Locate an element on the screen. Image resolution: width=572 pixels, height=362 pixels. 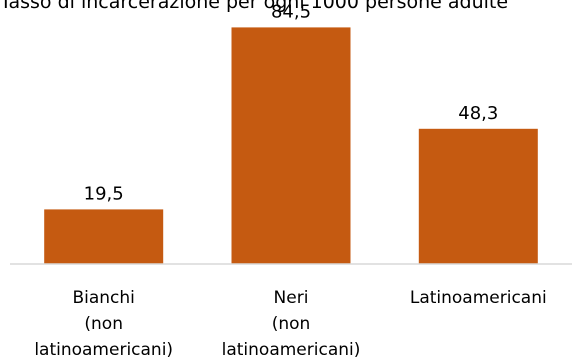
value-label-0: 19,5 is located at coordinates (104, 193).